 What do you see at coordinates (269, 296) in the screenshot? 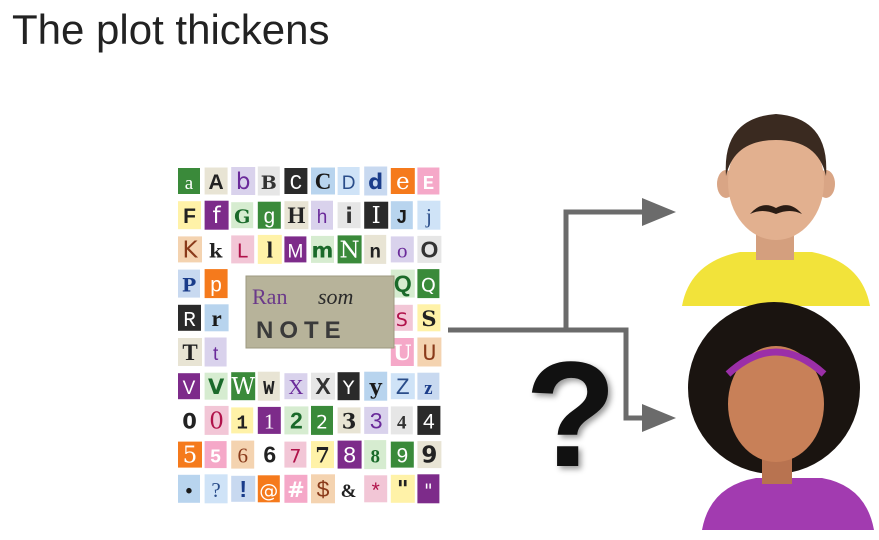
I see `ransom-label-ran: Ran` at bounding box center [269, 296].